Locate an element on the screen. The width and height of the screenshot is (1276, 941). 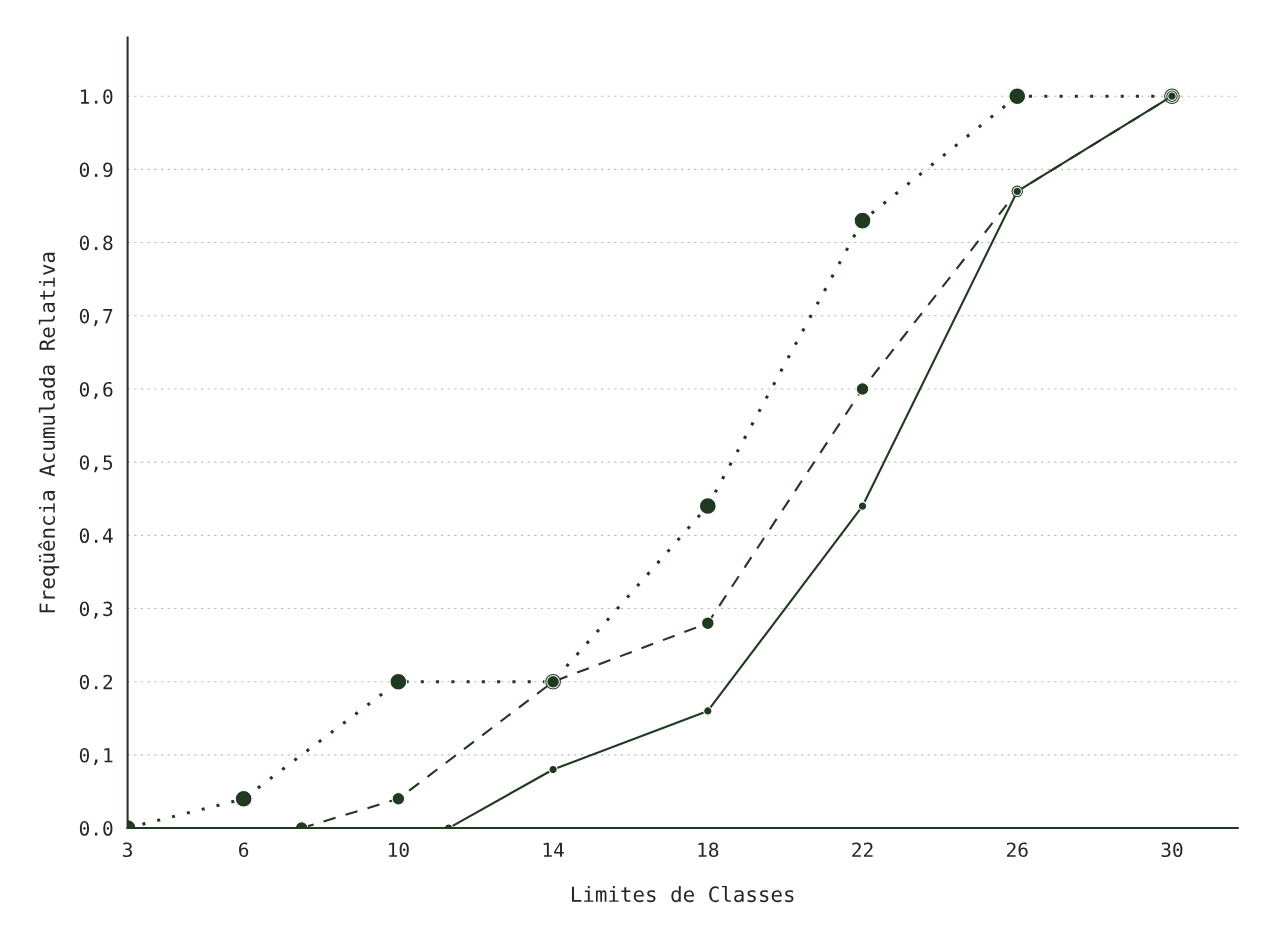
x-tick-label: 6 is located at coordinates (244, 850).